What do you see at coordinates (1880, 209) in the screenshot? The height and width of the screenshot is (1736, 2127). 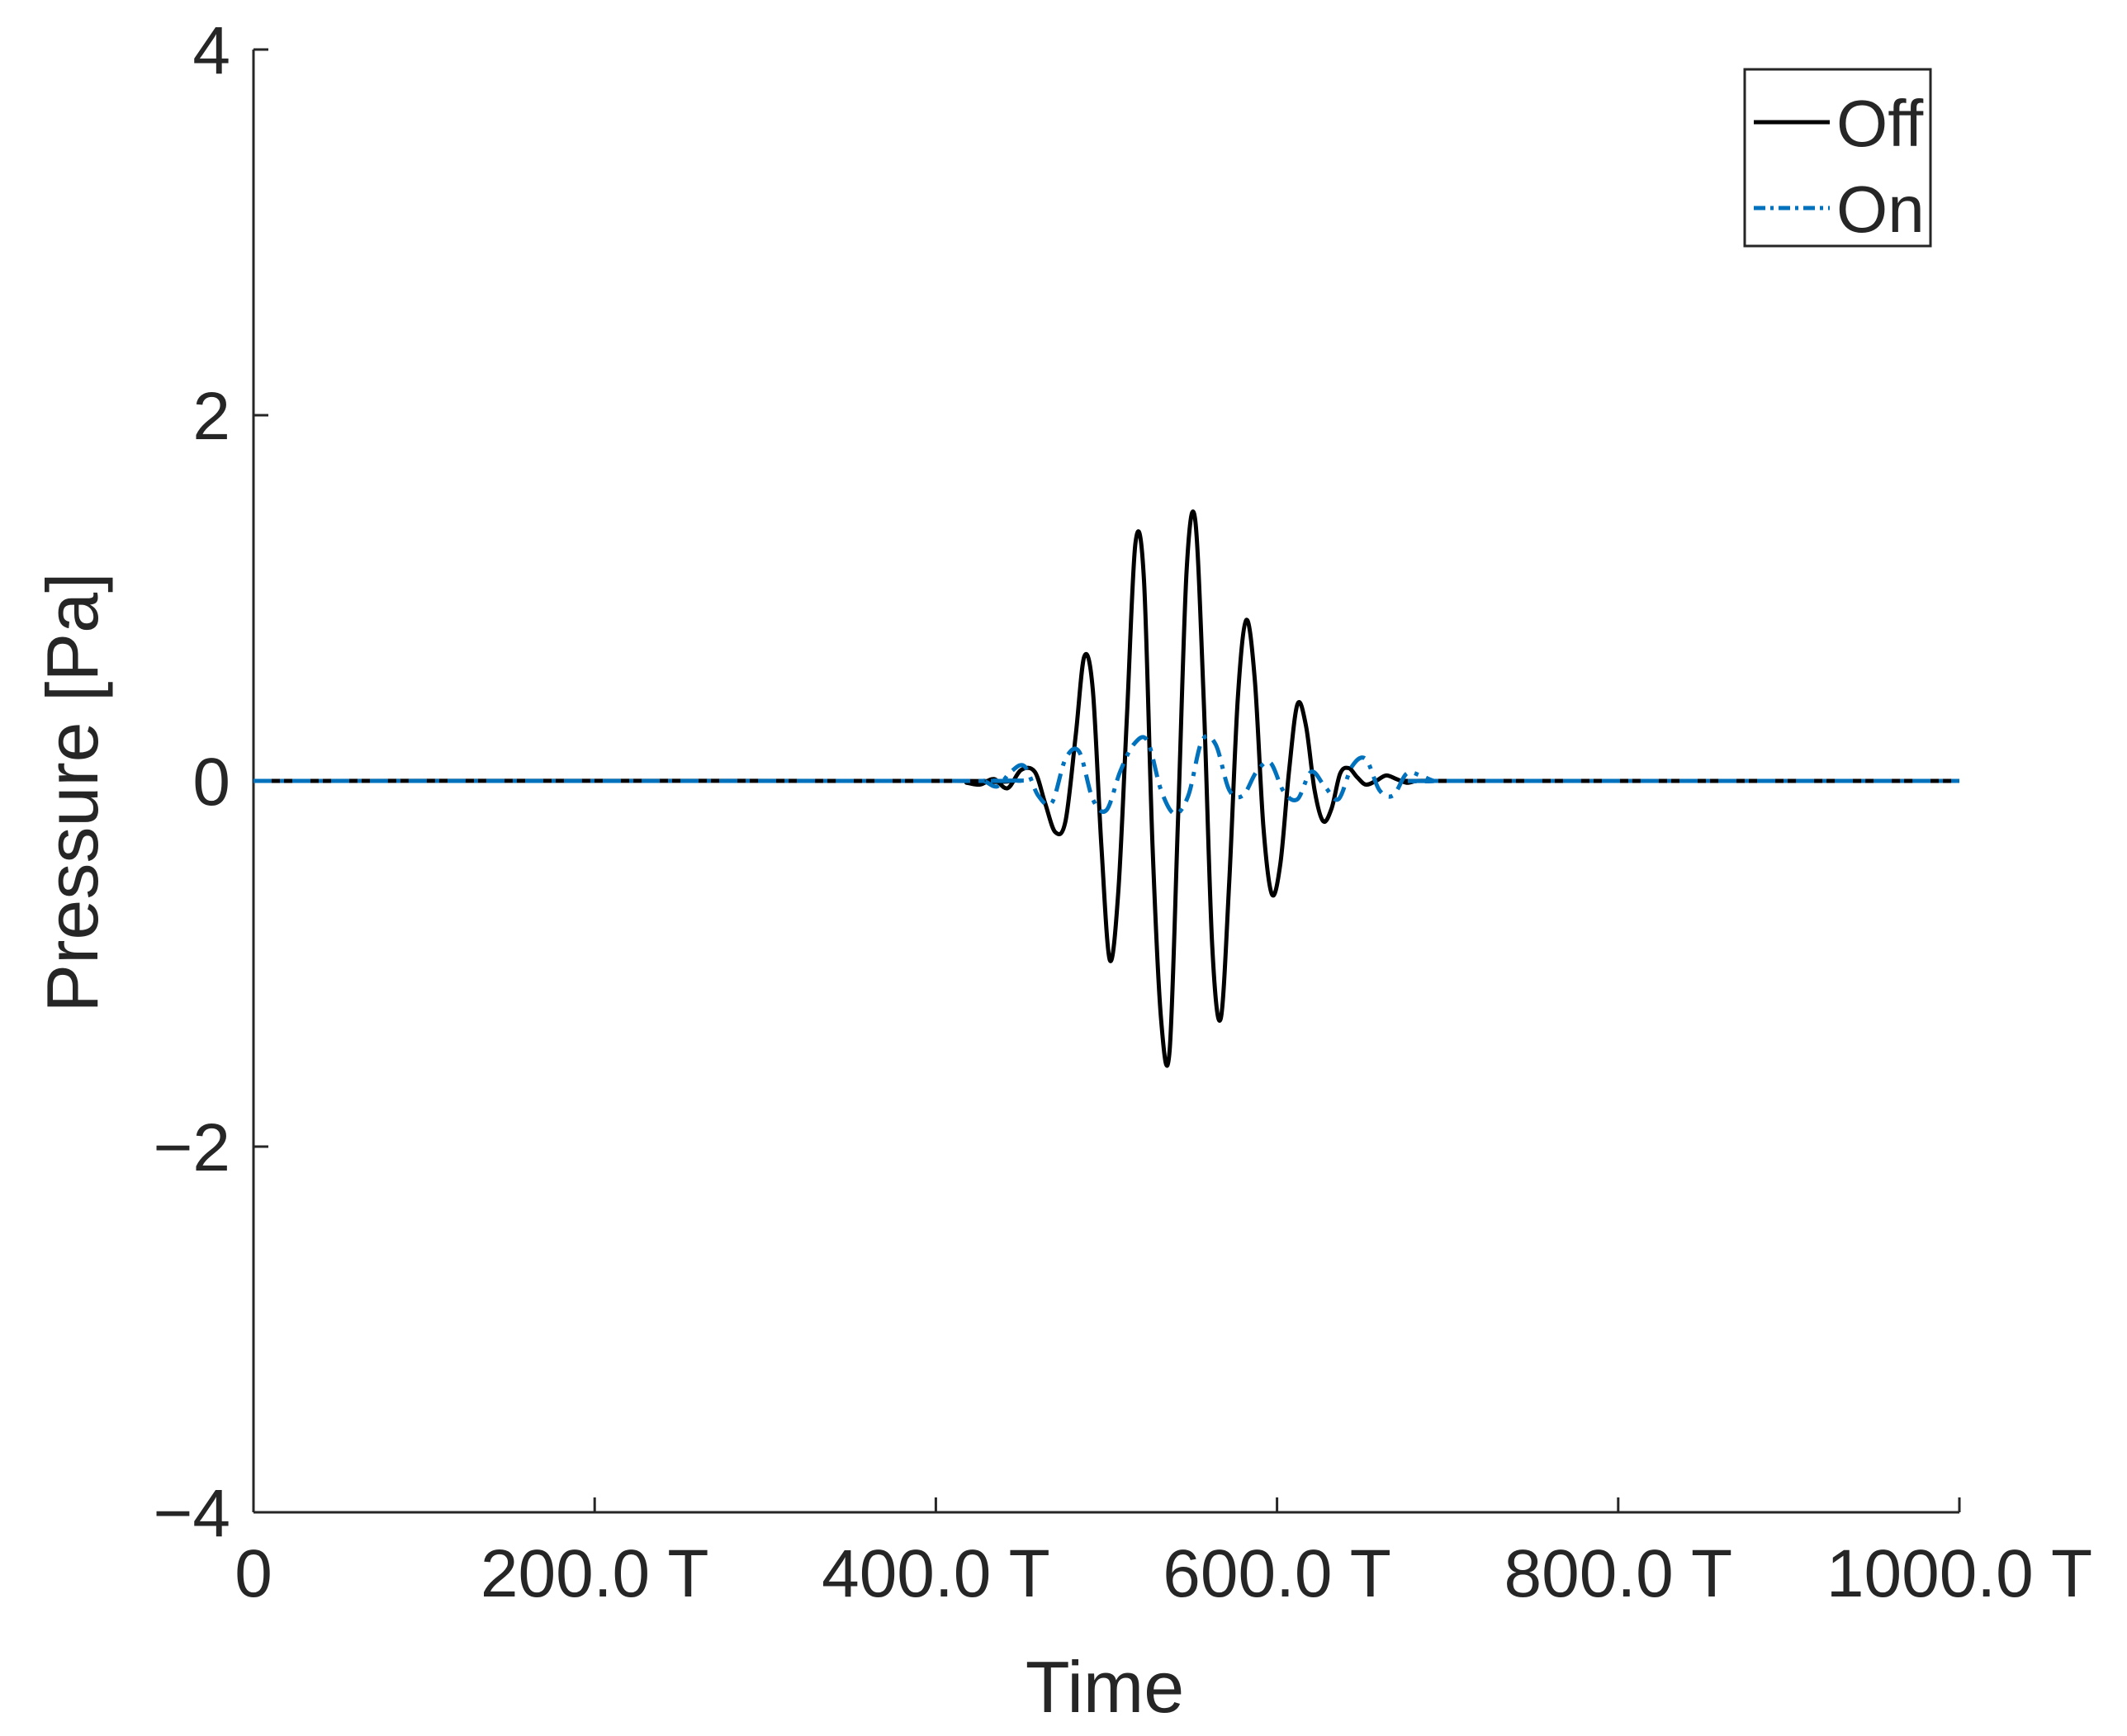 I see `legend-label-on: On` at bounding box center [1880, 209].